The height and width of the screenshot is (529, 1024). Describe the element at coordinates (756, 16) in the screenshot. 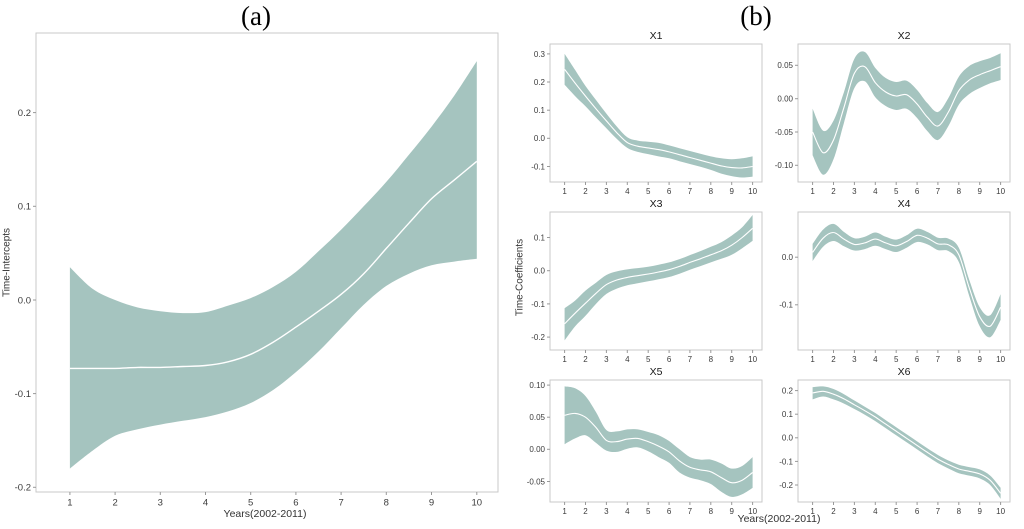

I see `panel-b-title: (b)` at that location.